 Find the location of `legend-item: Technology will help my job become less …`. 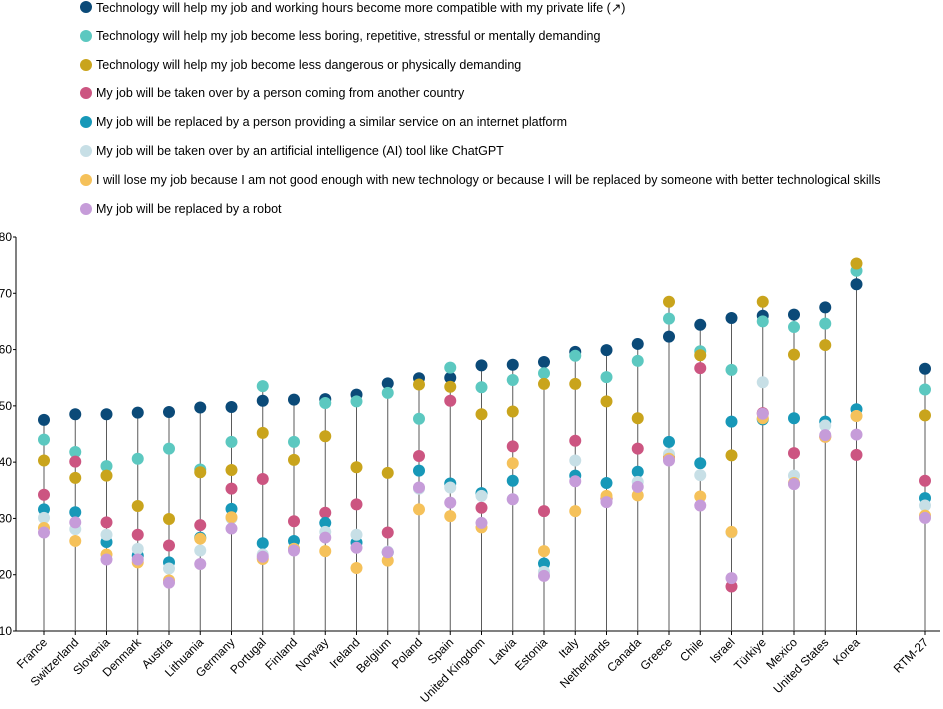

legend-item: Technology will help my job become less … is located at coordinates (300, 65).